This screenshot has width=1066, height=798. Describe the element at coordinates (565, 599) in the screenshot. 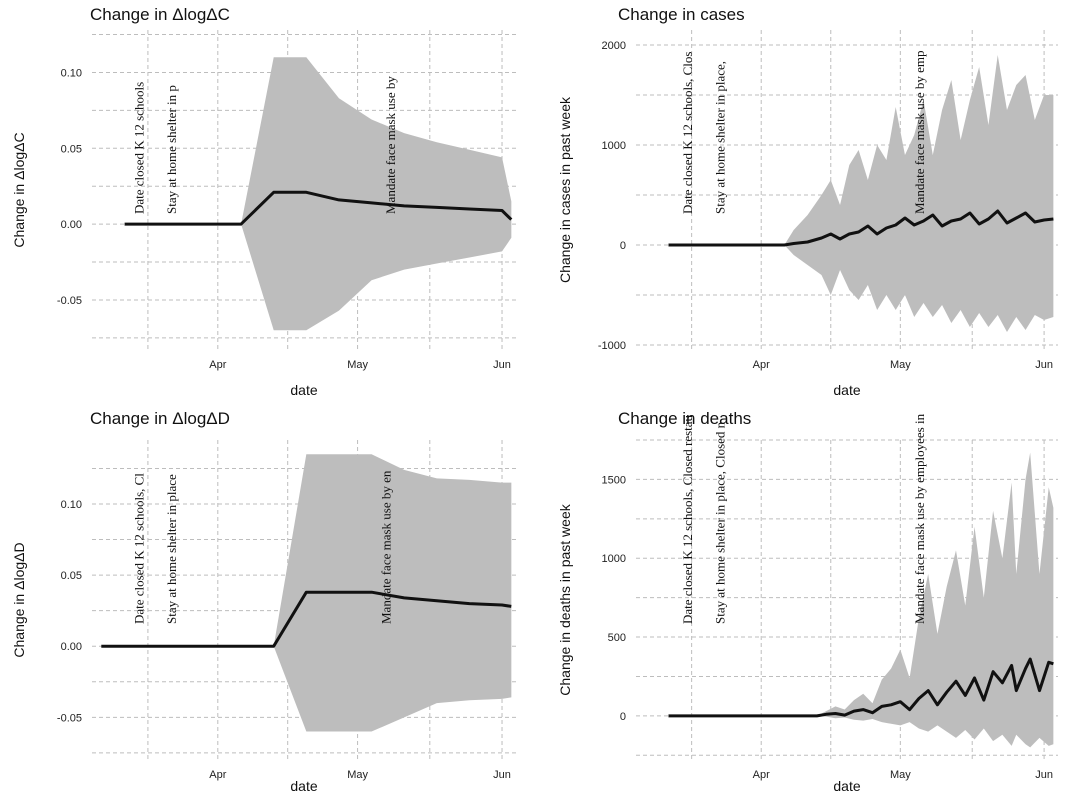

I see `y-axis-title: Change in deaths in past week` at that location.